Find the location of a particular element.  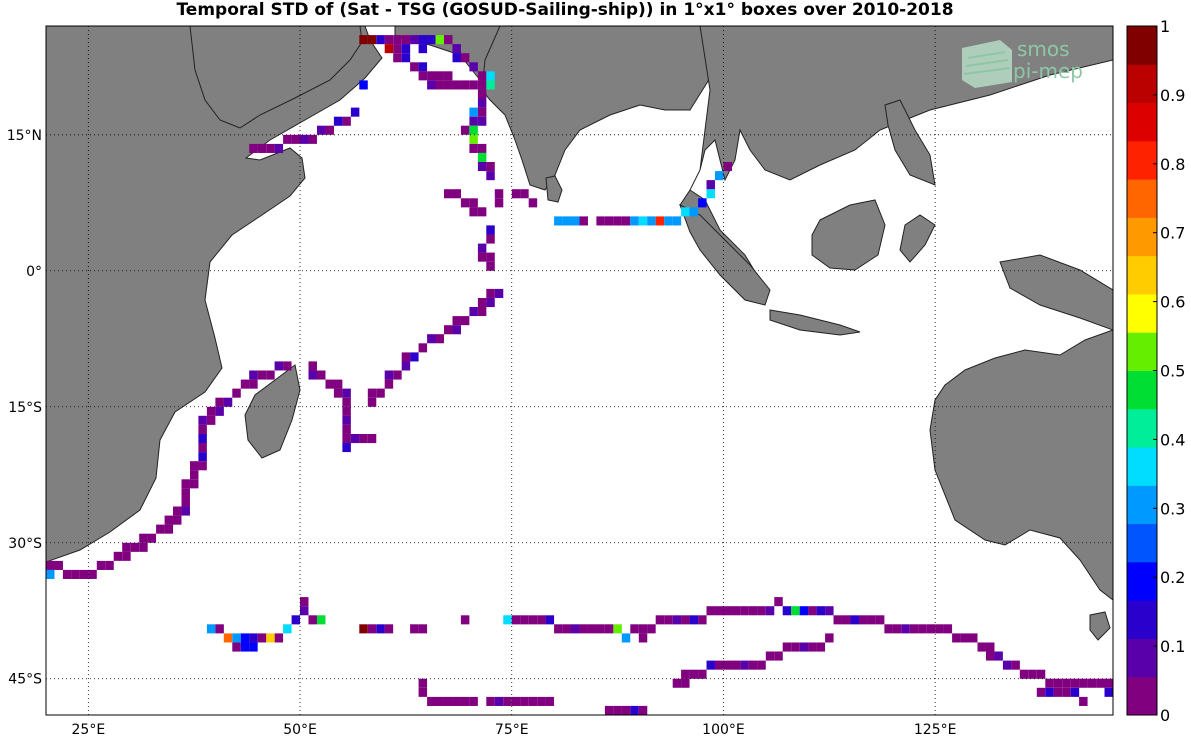

land-madagascar is located at coordinates (272, 411).